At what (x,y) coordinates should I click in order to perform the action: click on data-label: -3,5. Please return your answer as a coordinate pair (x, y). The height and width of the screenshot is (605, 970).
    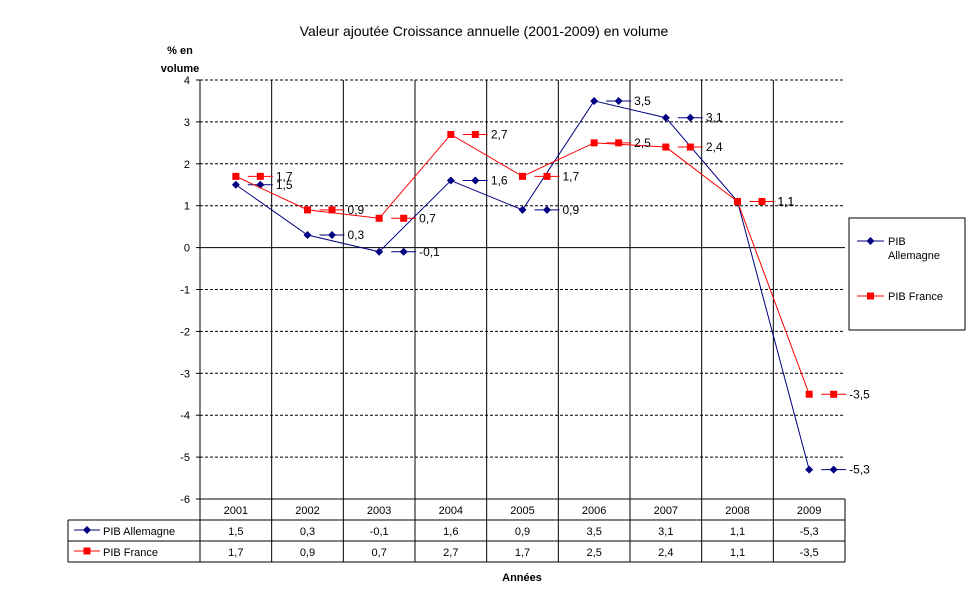
    Looking at the image, I should click on (859, 394).